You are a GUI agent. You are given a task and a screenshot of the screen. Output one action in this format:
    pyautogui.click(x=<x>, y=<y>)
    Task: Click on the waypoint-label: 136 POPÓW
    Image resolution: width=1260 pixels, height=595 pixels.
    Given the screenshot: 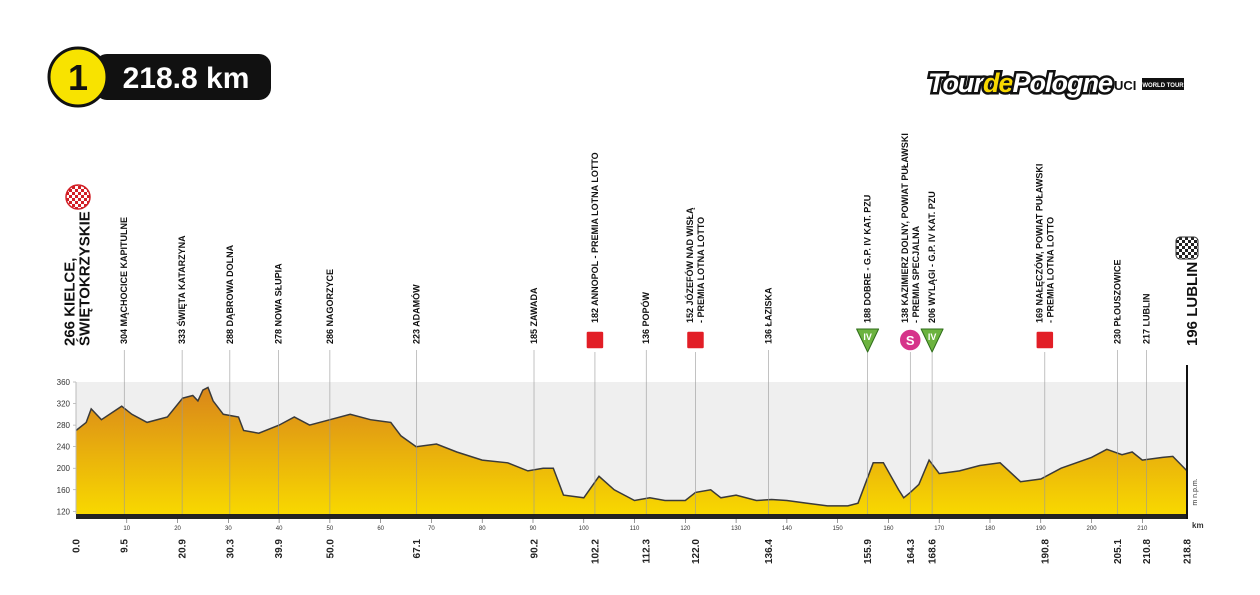 What is the action you would take?
    pyautogui.click(x=645, y=317)
    